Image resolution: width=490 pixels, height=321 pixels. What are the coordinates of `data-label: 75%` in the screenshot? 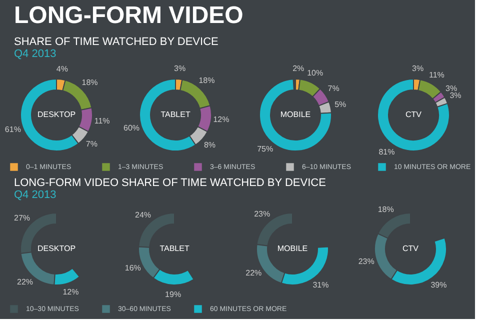 It's located at (265, 149).